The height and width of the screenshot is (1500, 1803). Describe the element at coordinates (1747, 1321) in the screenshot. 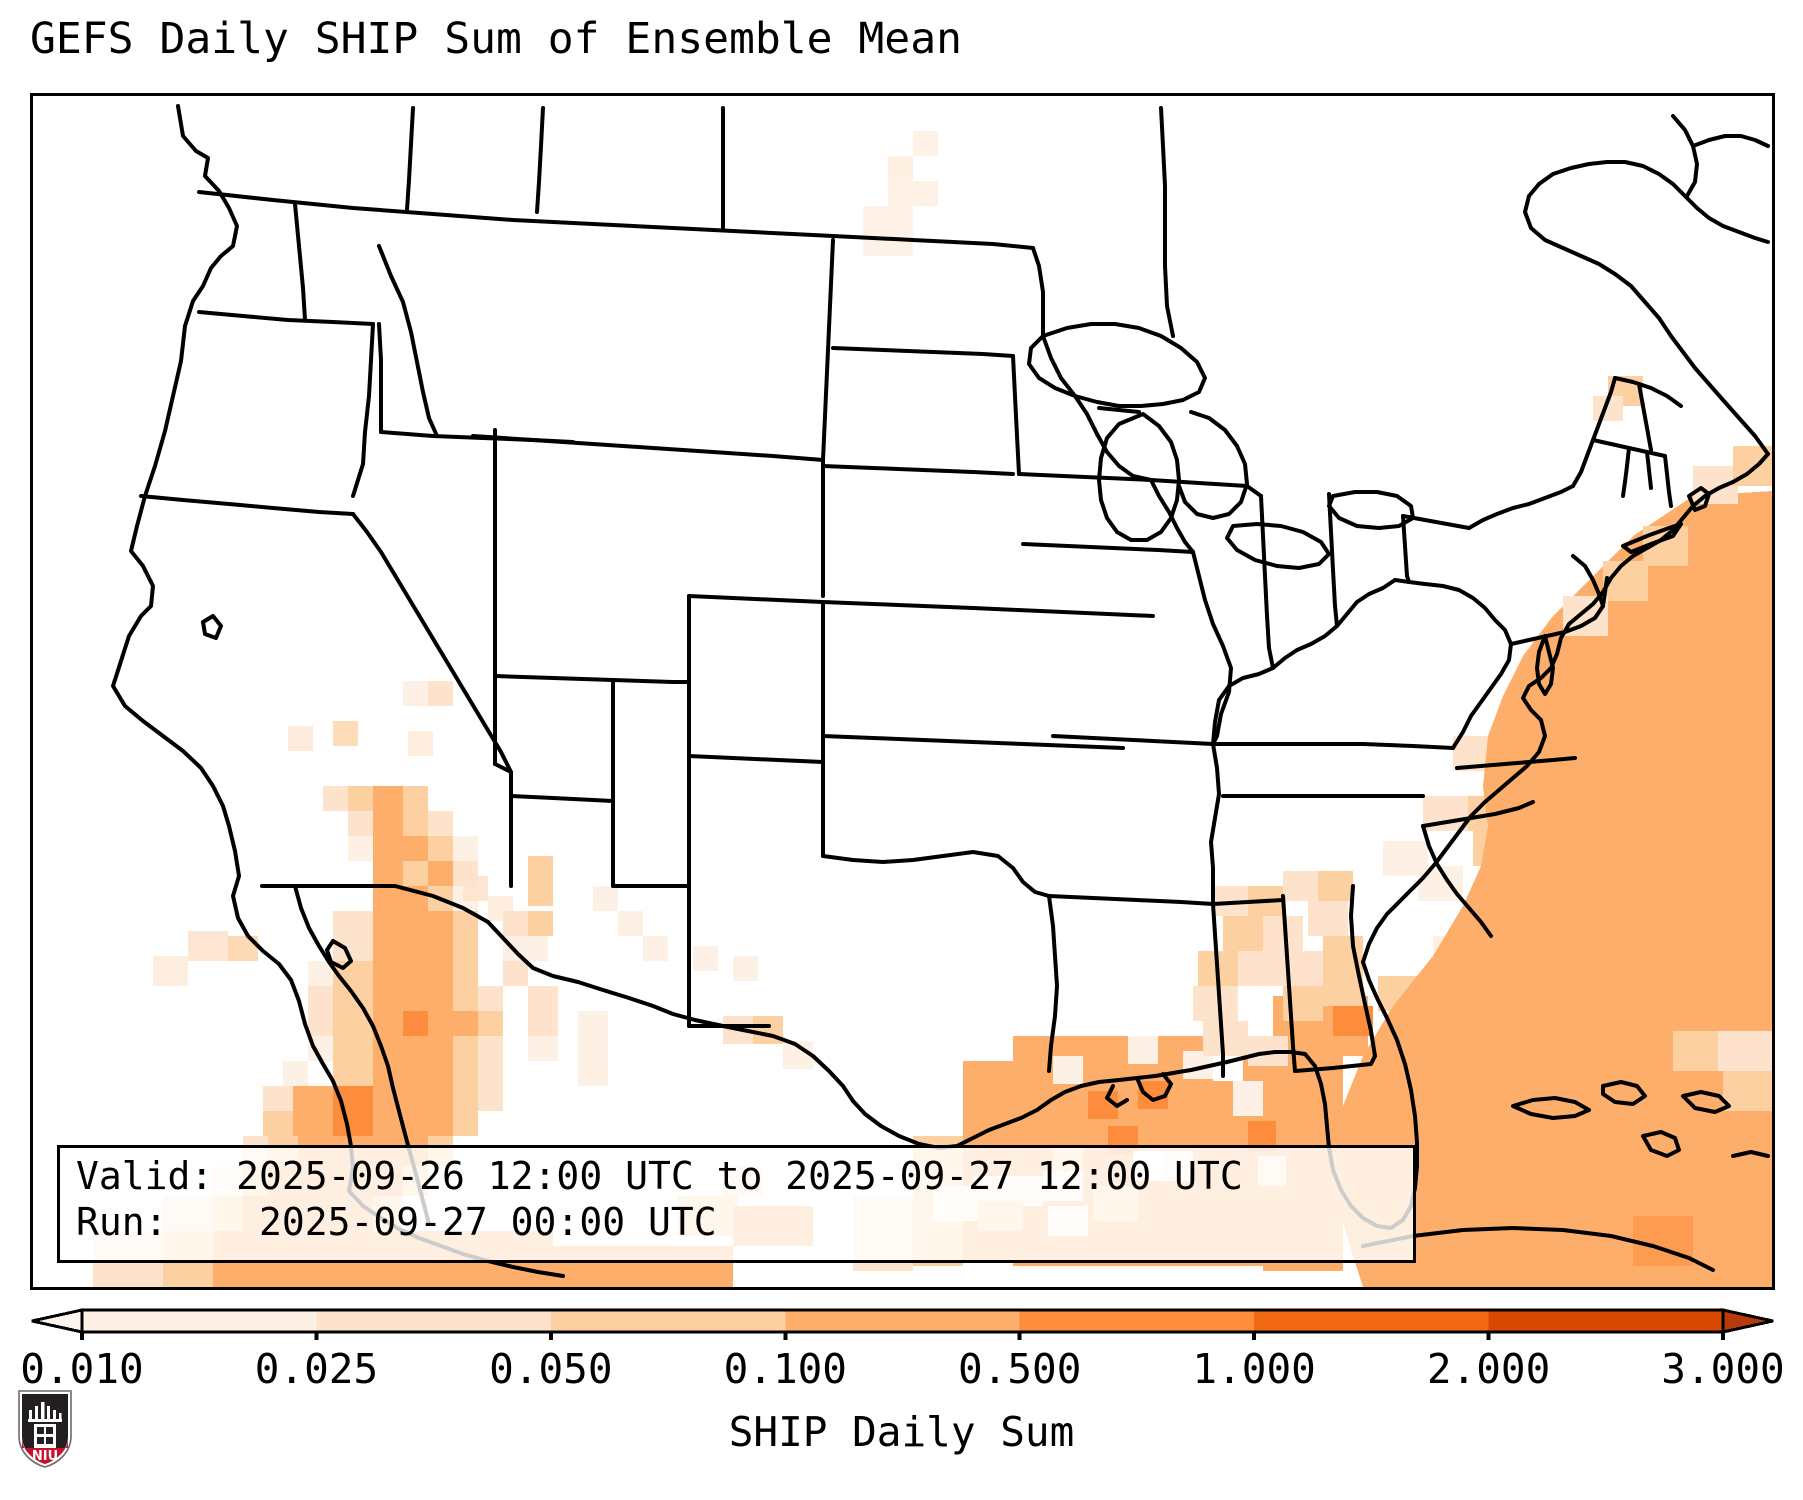

I see `colorbar-over-arrow` at that location.